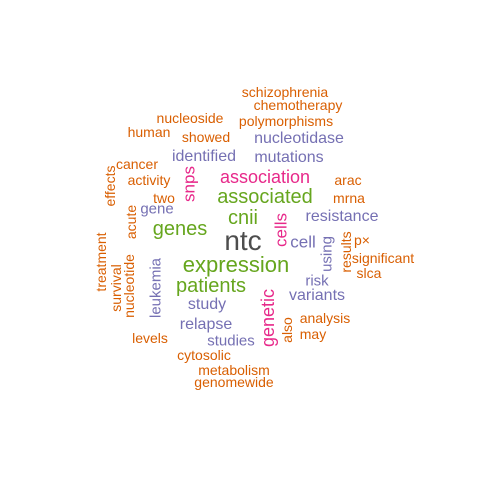  I want to click on word-genetic: genetic, so click(268, 318).